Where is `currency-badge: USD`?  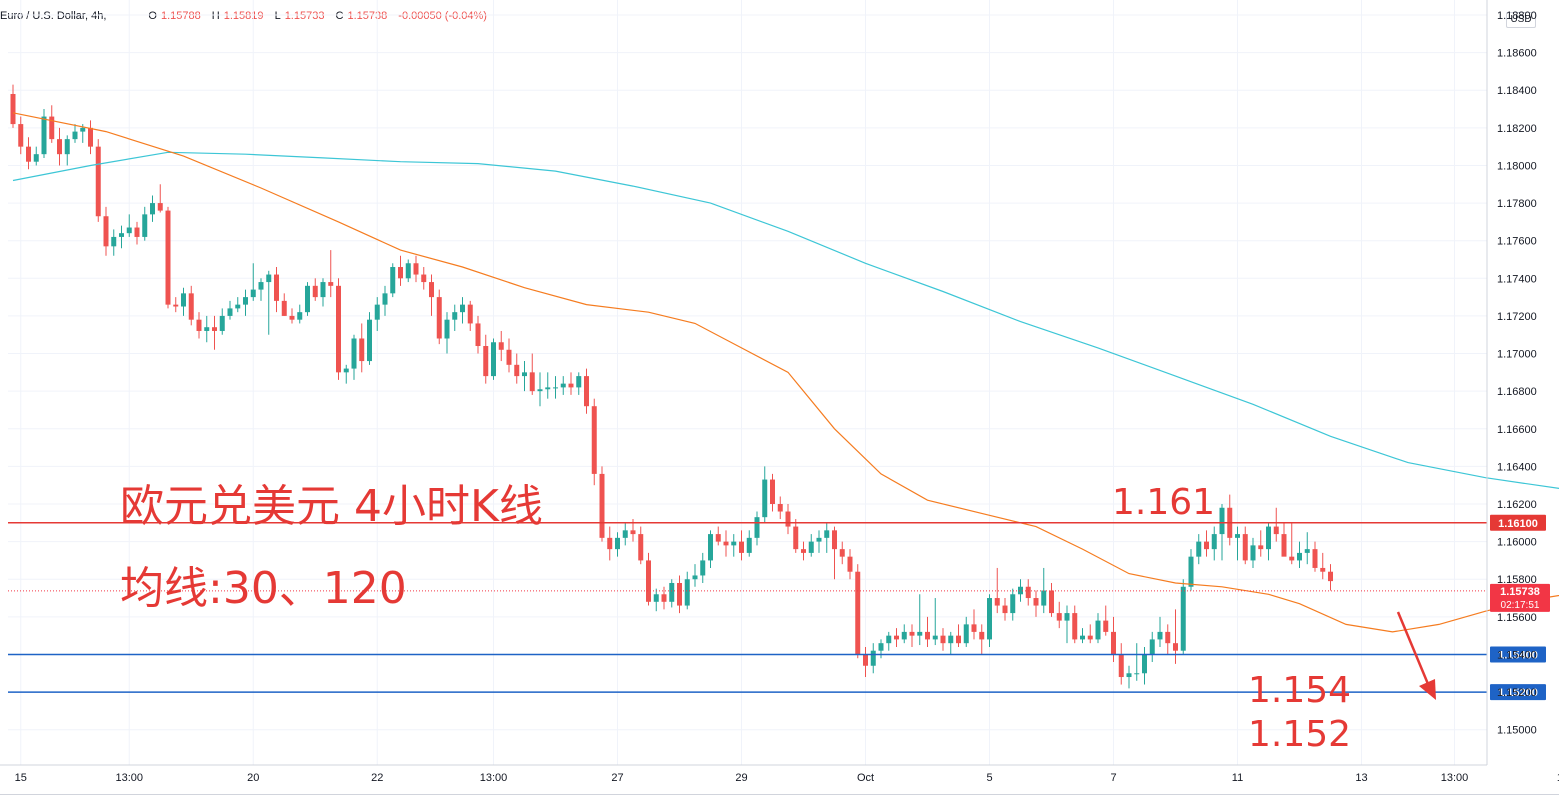 currency-badge: USD is located at coordinates (1521, 20).